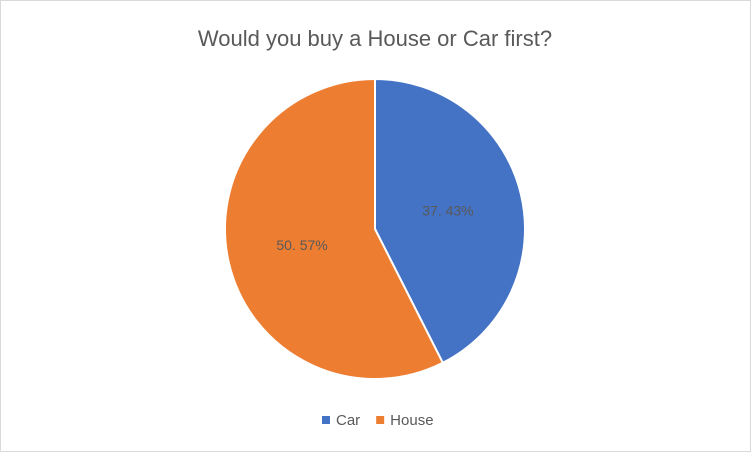 This screenshot has height=452, width=751. Describe the element at coordinates (375, 38) in the screenshot. I see `chart-title: Would you buy a House or Car first?` at that location.